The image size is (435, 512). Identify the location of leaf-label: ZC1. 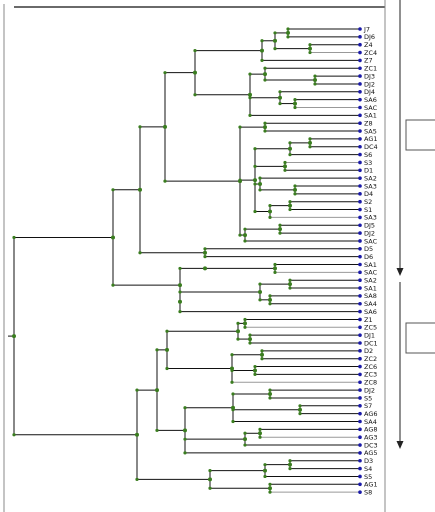
(370, 69).